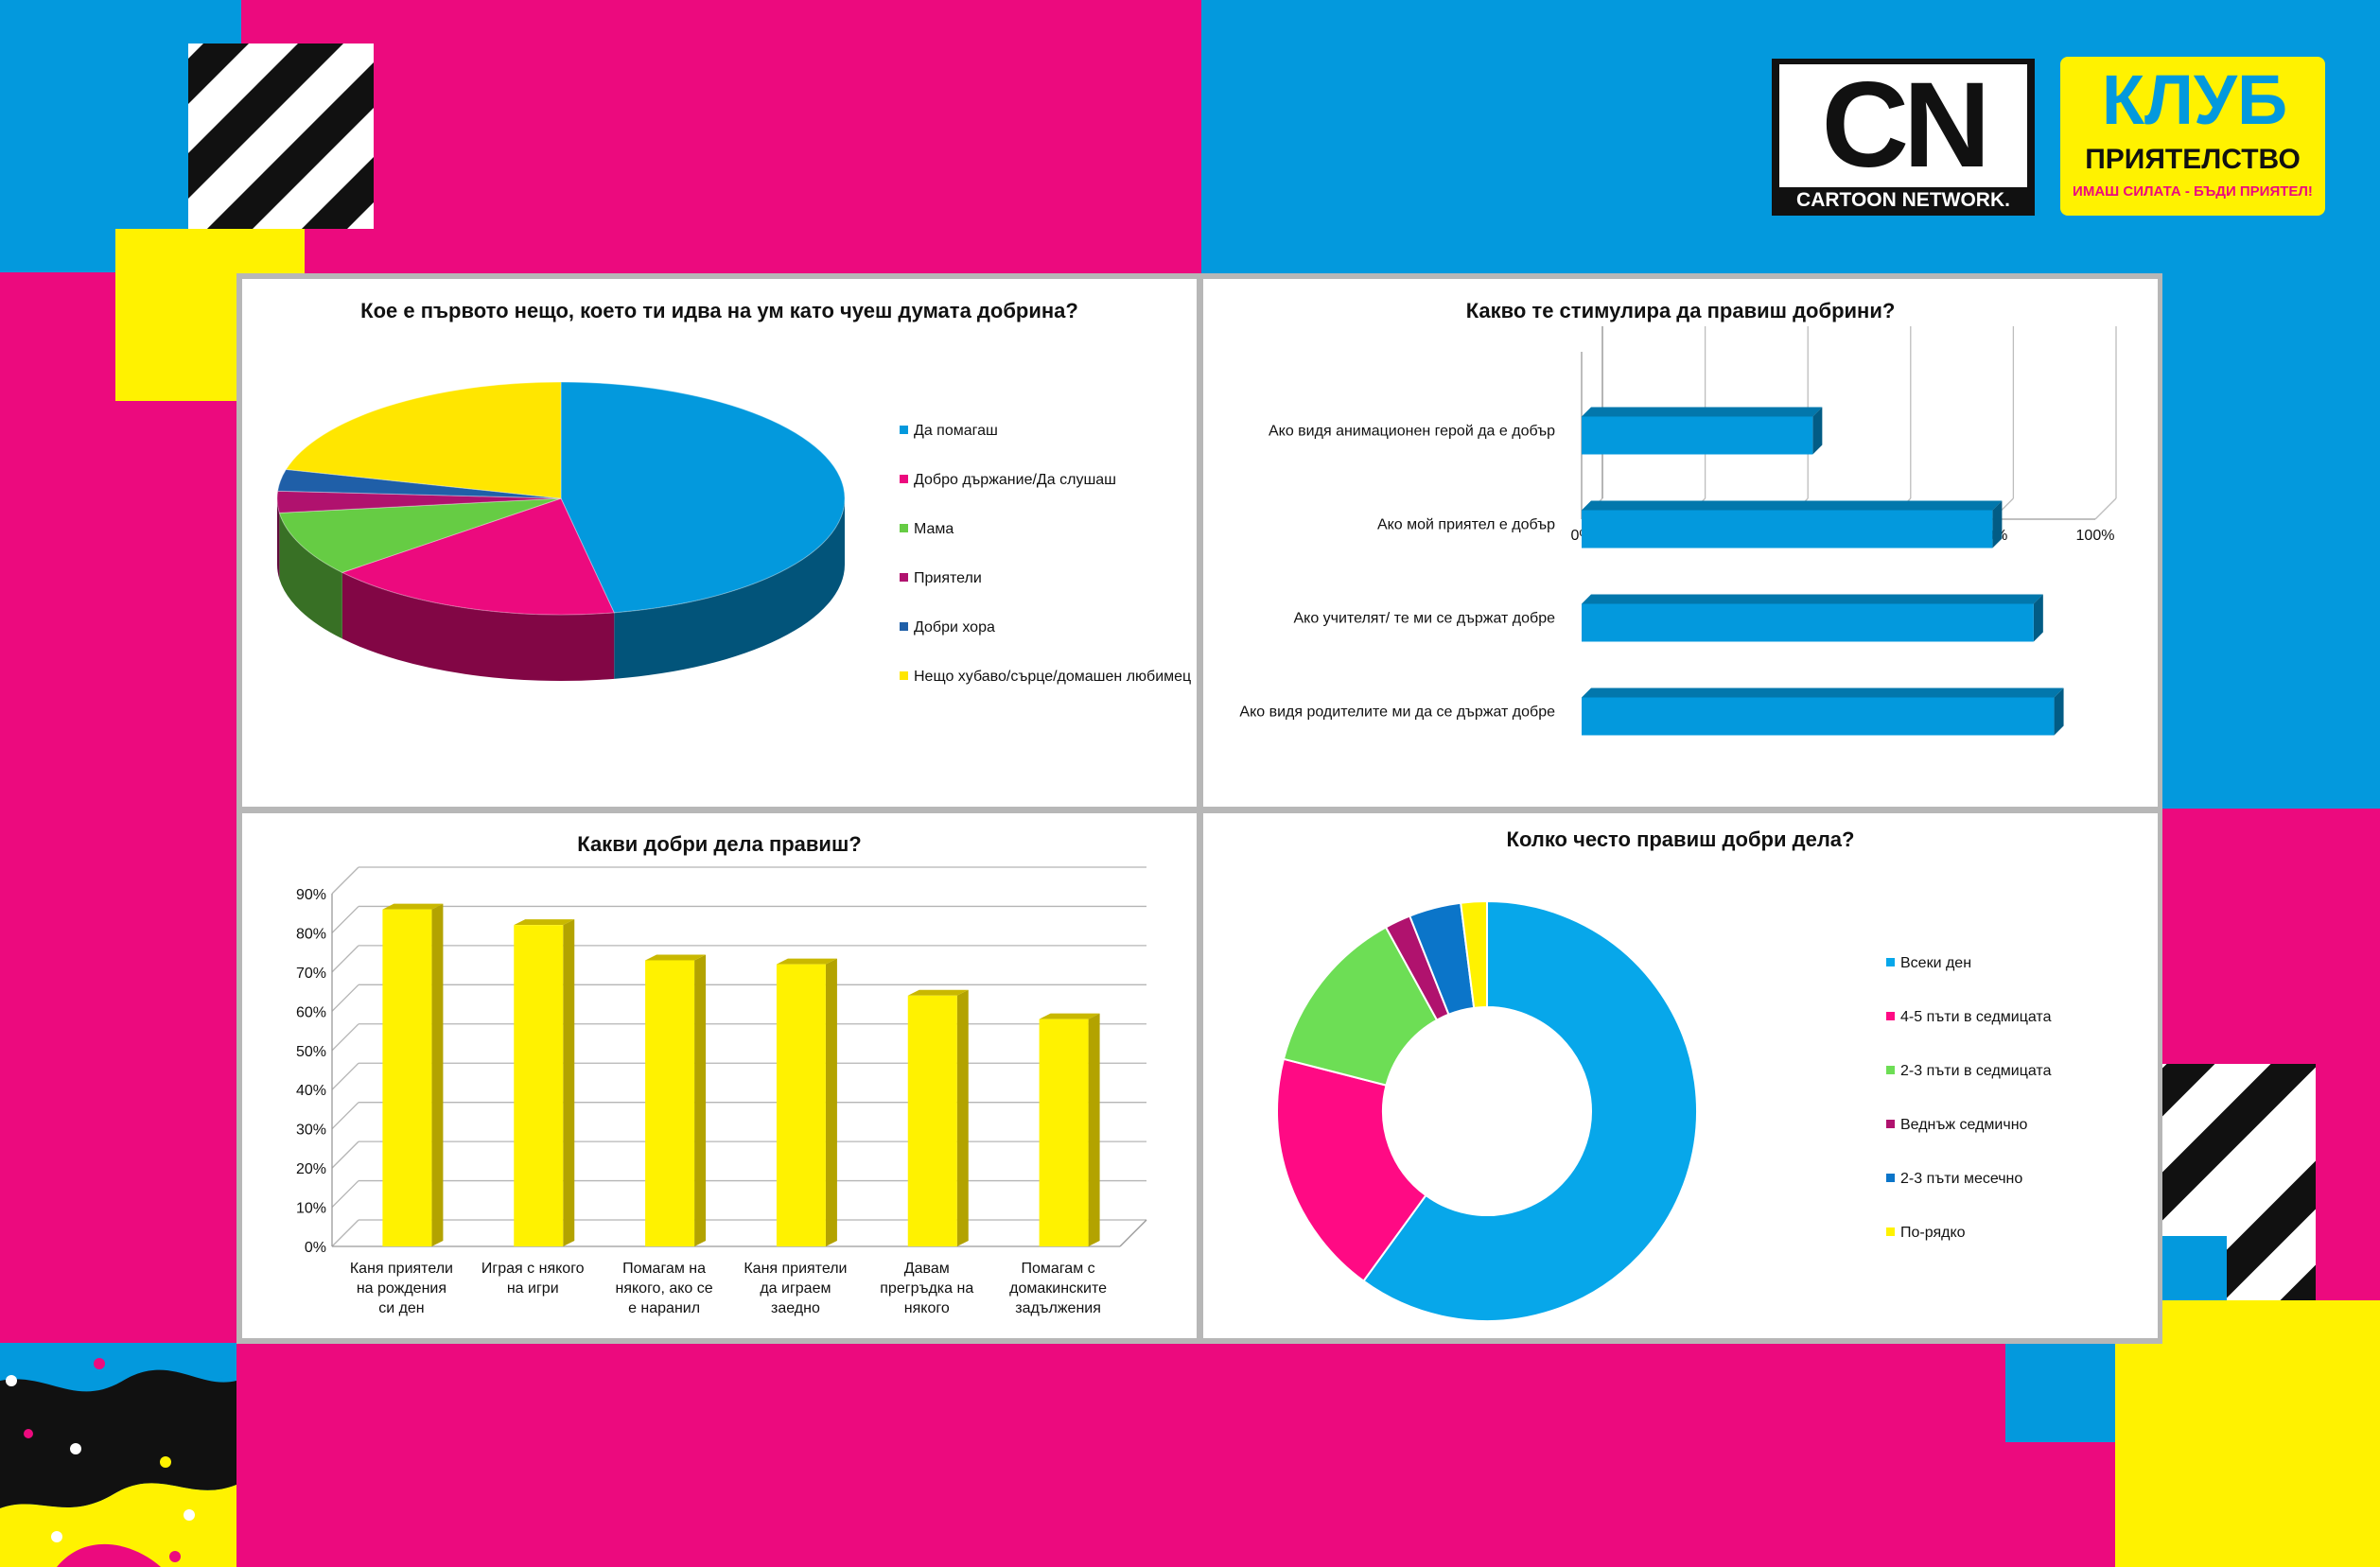  Describe the element at coordinates (402, 1288) in the screenshot. I see `label-line: на рождения` at that location.